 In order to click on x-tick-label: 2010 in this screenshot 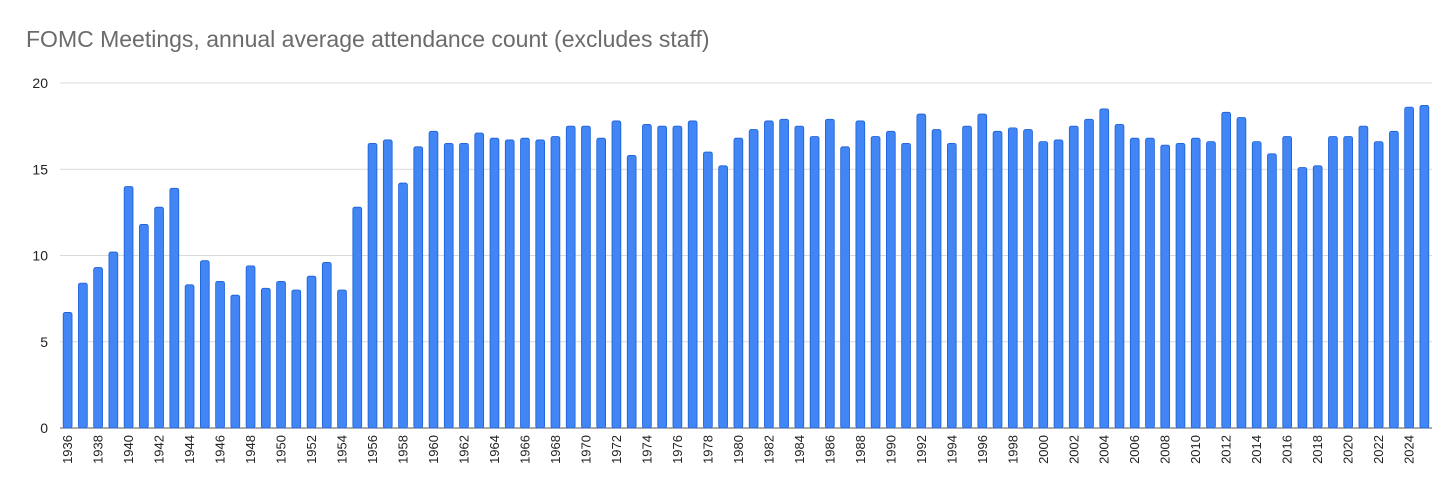, I will do `click(1195, 449)`.